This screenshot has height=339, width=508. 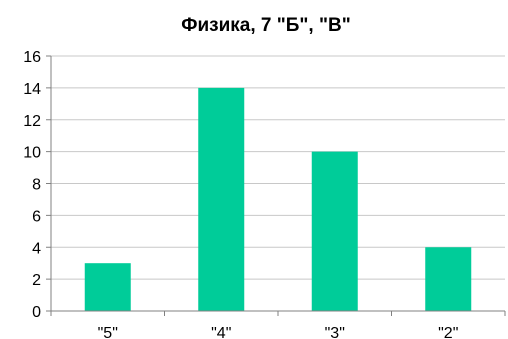 What do you see at coordinates (448, 332) in the screenshot?
I see `x-tick-label: "2"` at bounding box center [448, 332].